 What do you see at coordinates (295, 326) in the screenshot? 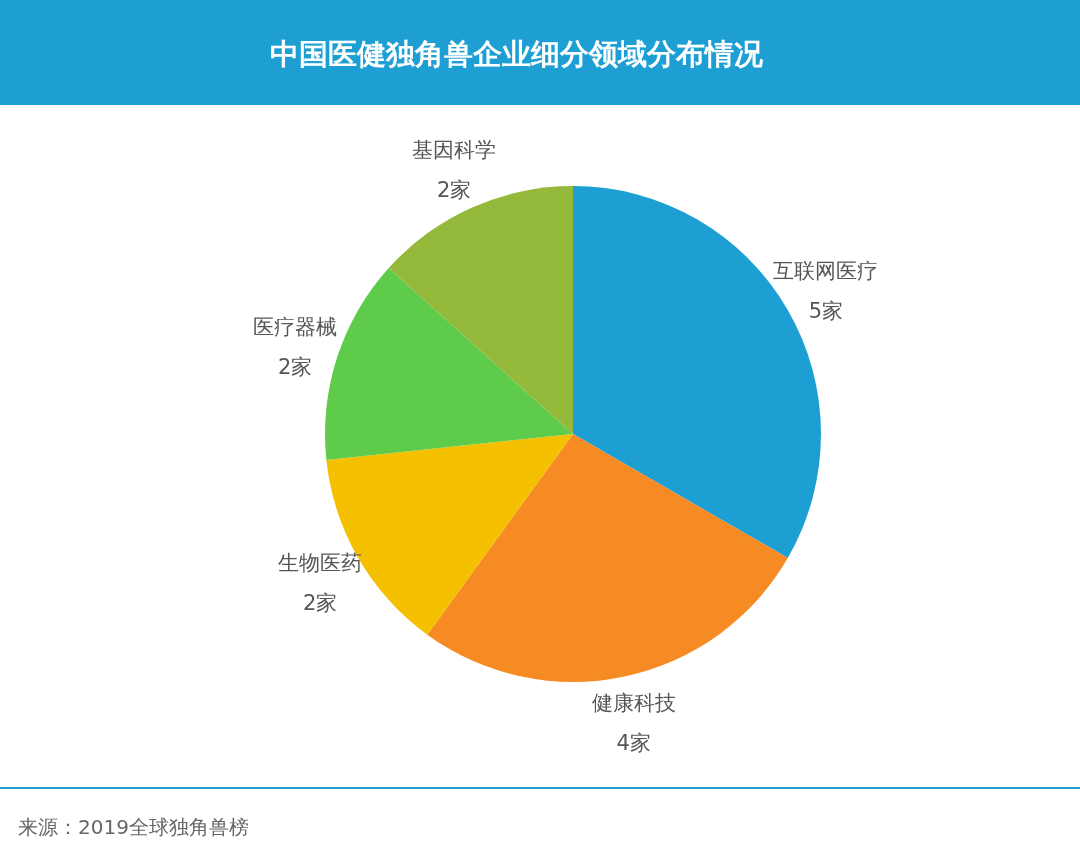
I see `slice-label: 医疗器械` at bounding box center [295, 326].